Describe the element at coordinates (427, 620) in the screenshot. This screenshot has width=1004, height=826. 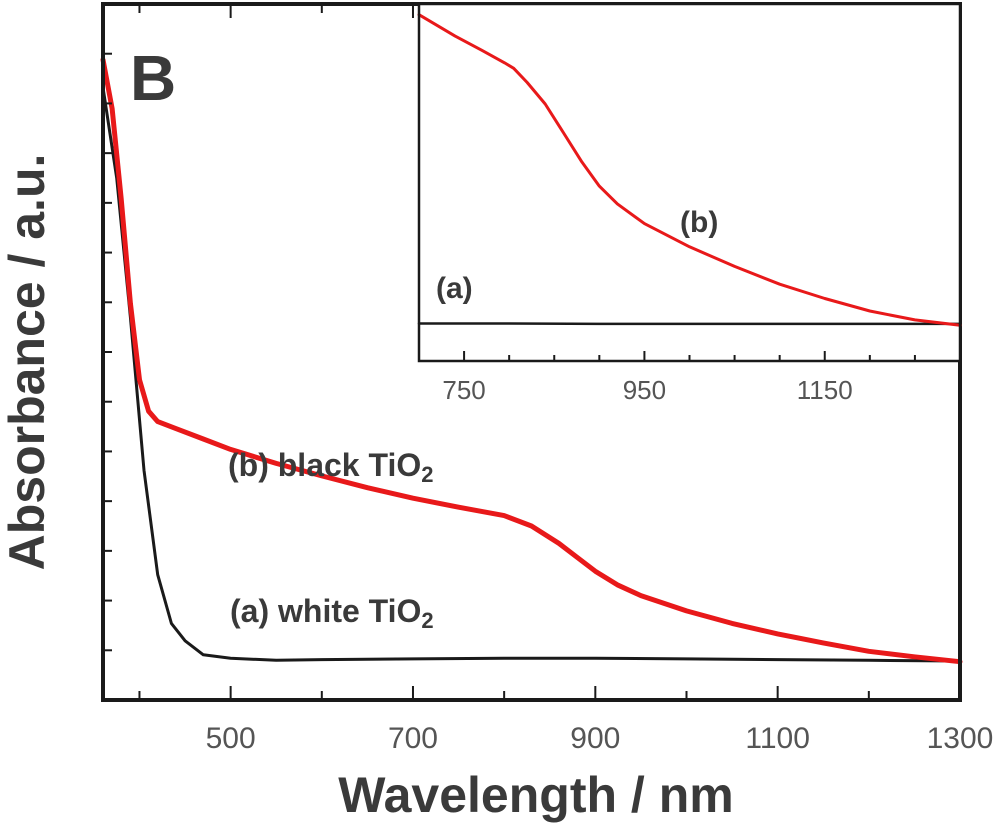
I see `series-label-white-sub: 2` at that location.